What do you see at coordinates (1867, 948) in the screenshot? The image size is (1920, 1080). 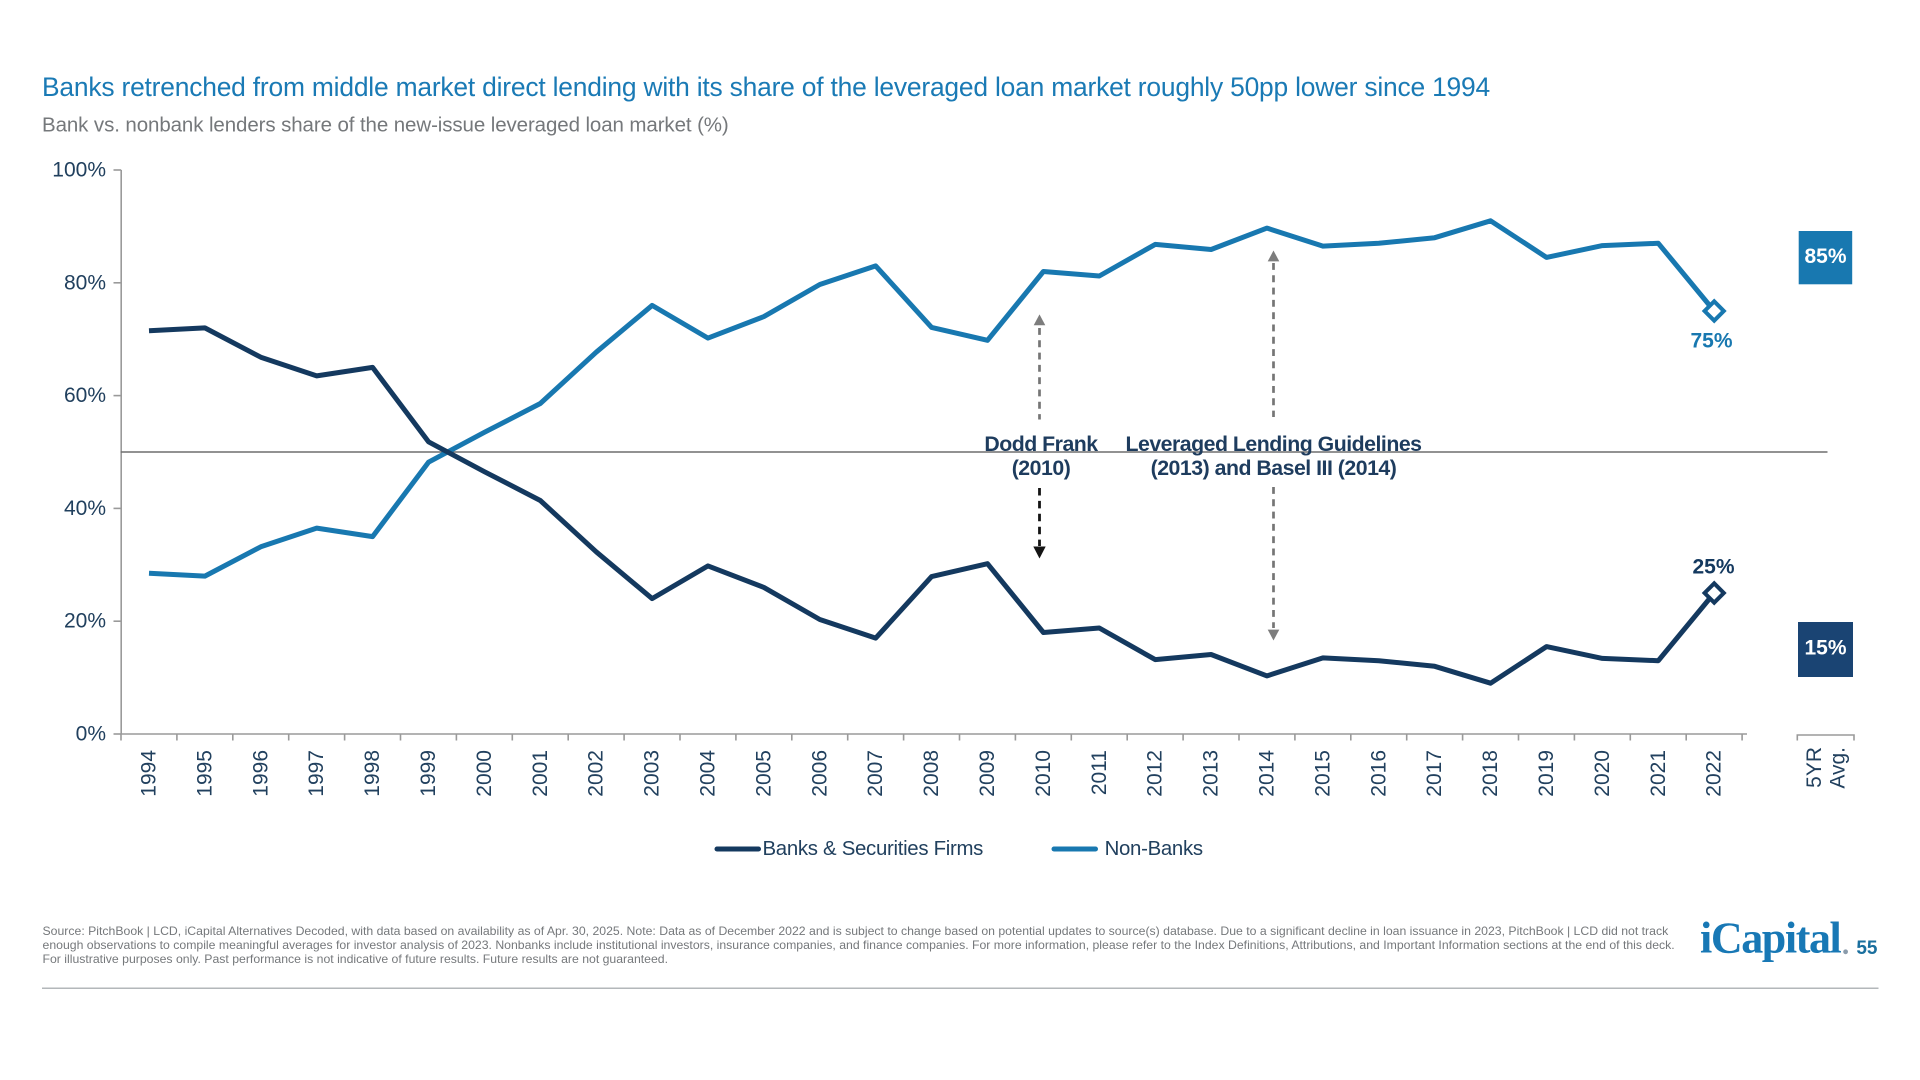 I see `svg-text: 55` at bounding box center [1867, 948].